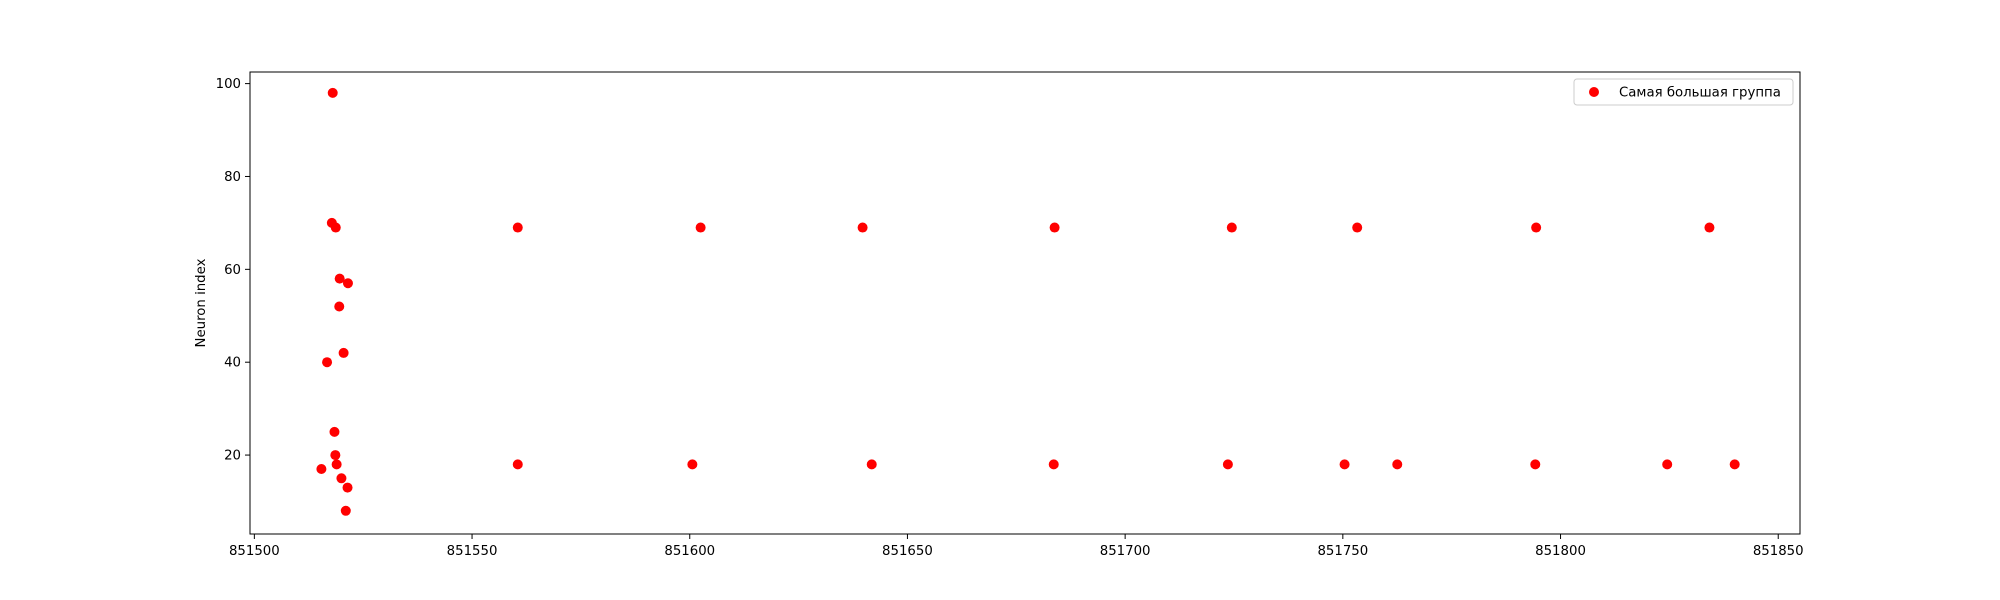 This screenshot has height=600, width=2000. Describe the element at coordinates (689, 551) in the screenshot. I see `x-tick-label: 851600` at that location.